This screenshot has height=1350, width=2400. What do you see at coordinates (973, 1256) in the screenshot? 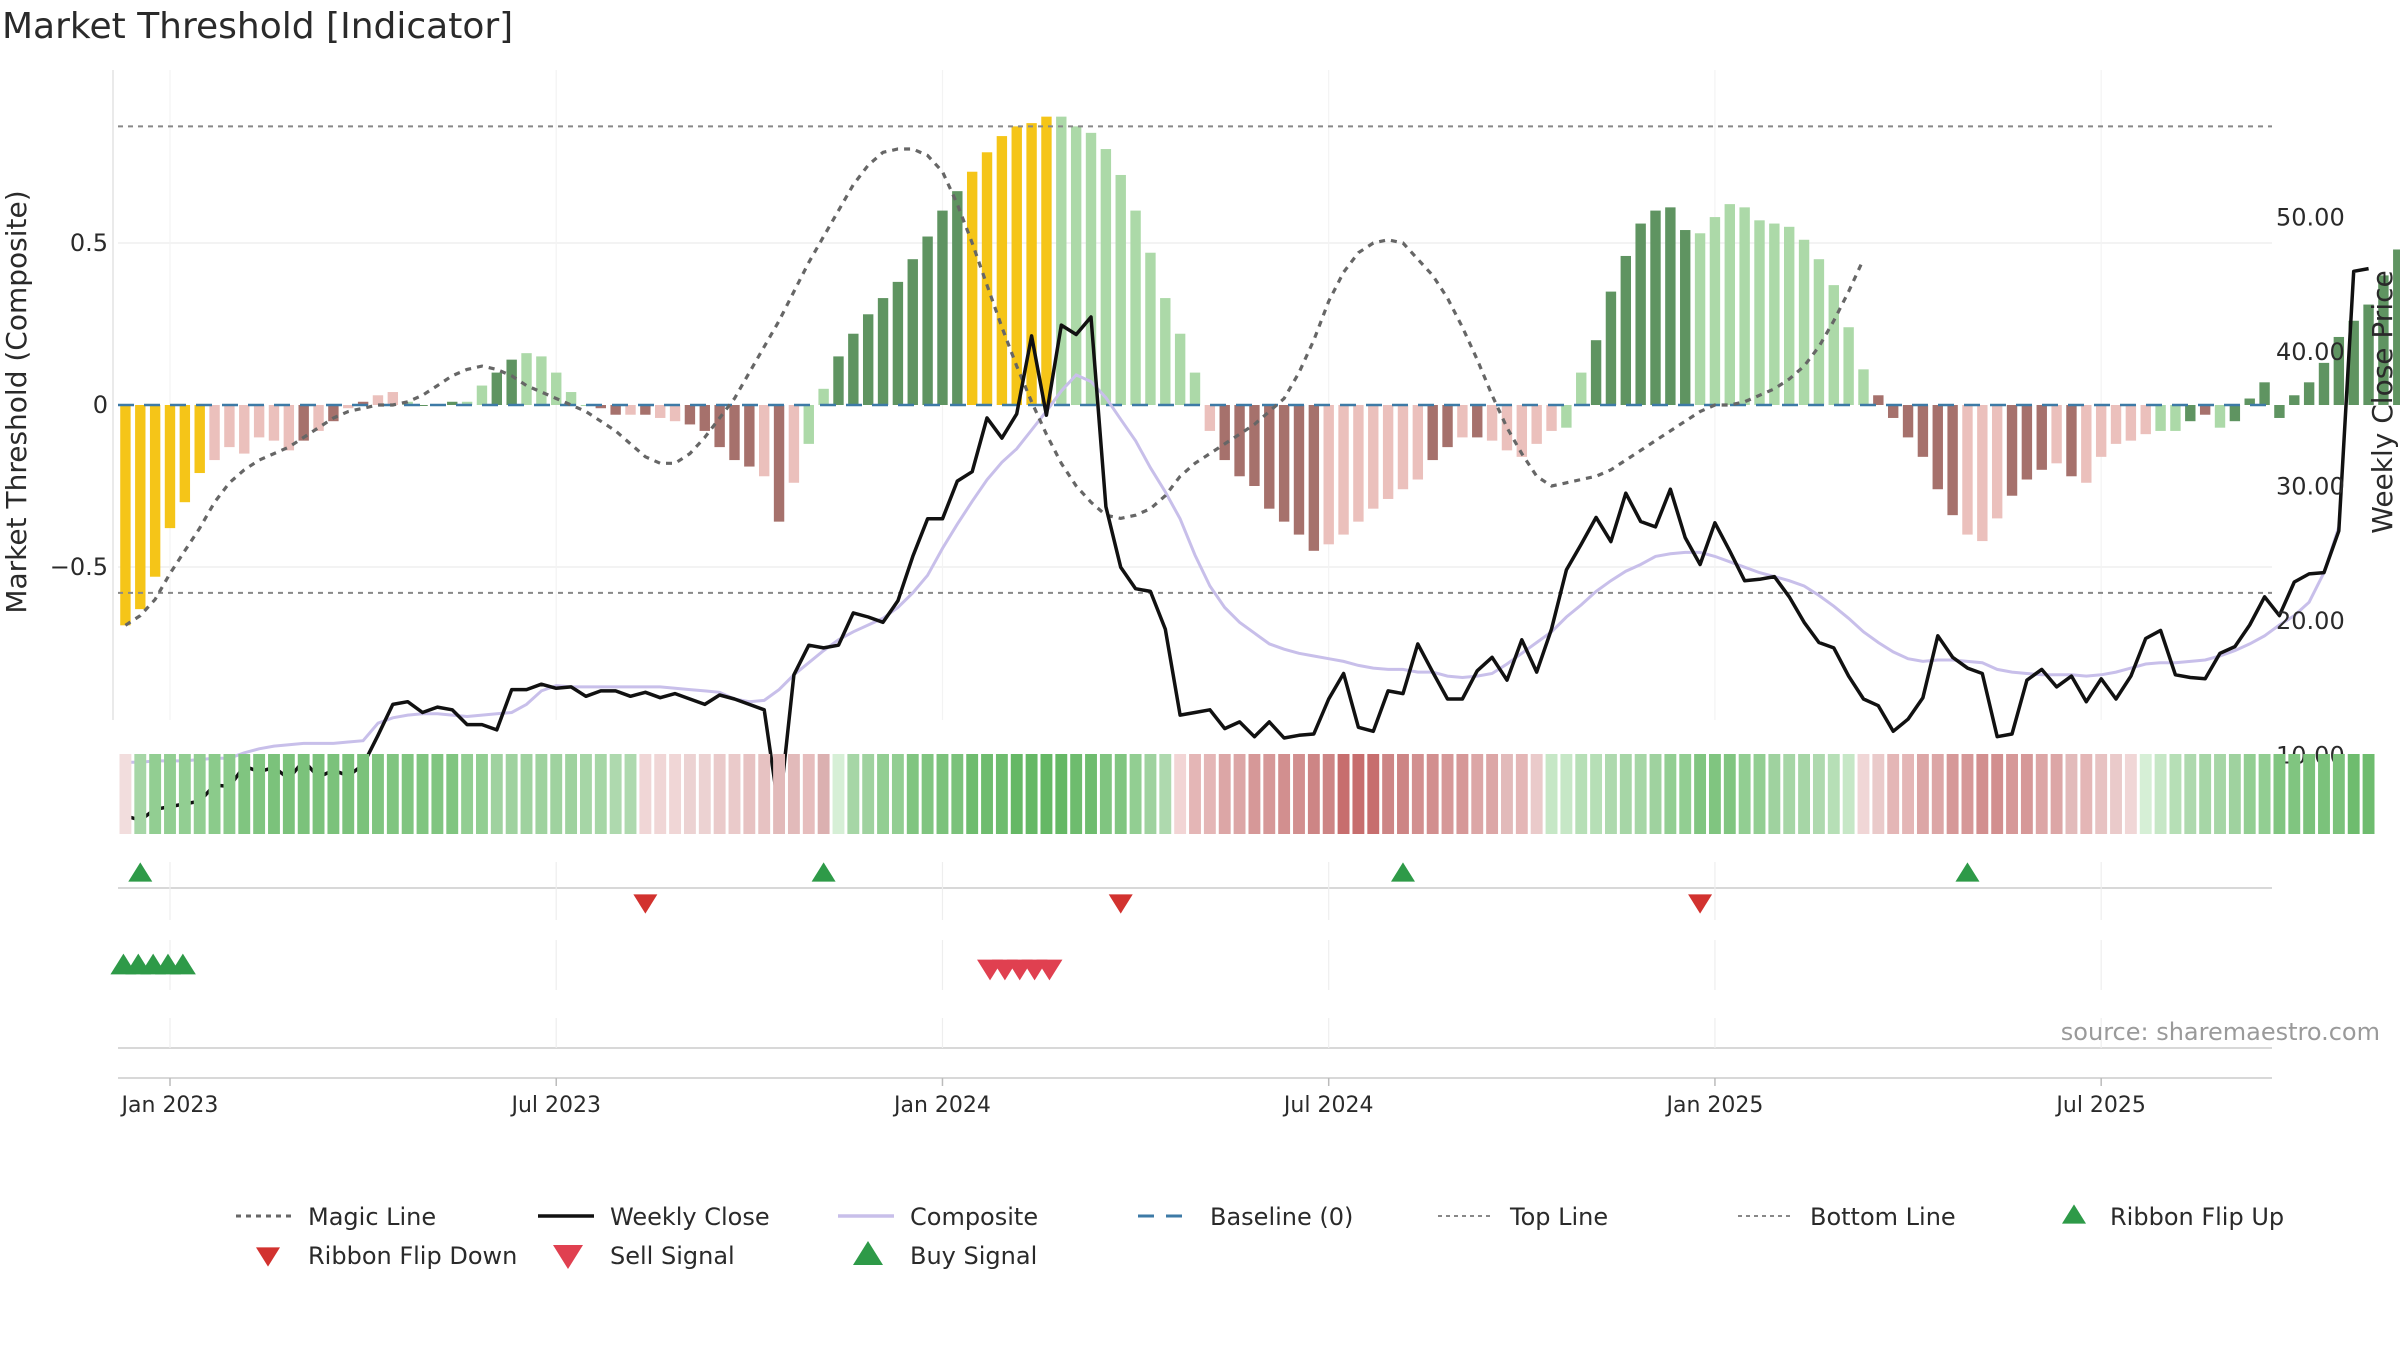
I see `legend-buy-signal-label: Buy Signal` at bounding box center [973, 1256].